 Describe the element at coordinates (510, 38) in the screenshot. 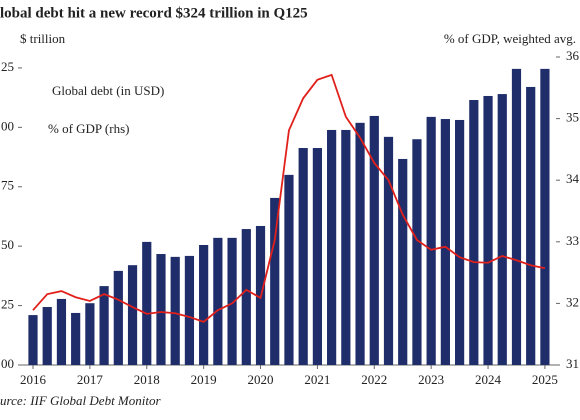

I see `y2-axis-label: % of GDP, weighted avg.` at that location.